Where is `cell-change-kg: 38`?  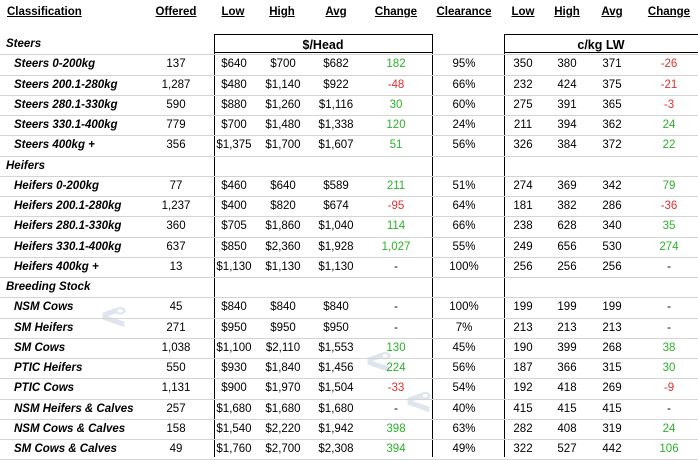 cell-change-kg: 38 is located at coordinates (669, 347).